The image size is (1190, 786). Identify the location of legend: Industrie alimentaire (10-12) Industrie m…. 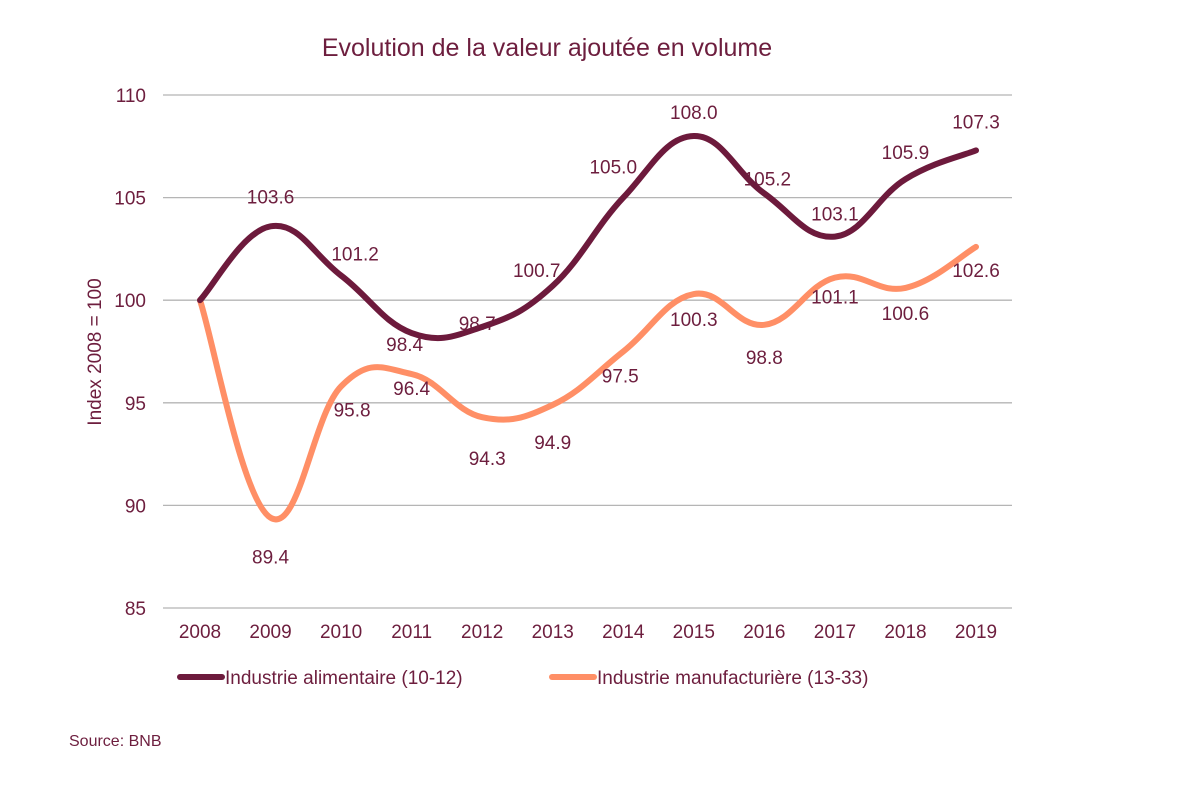
(522, 678).